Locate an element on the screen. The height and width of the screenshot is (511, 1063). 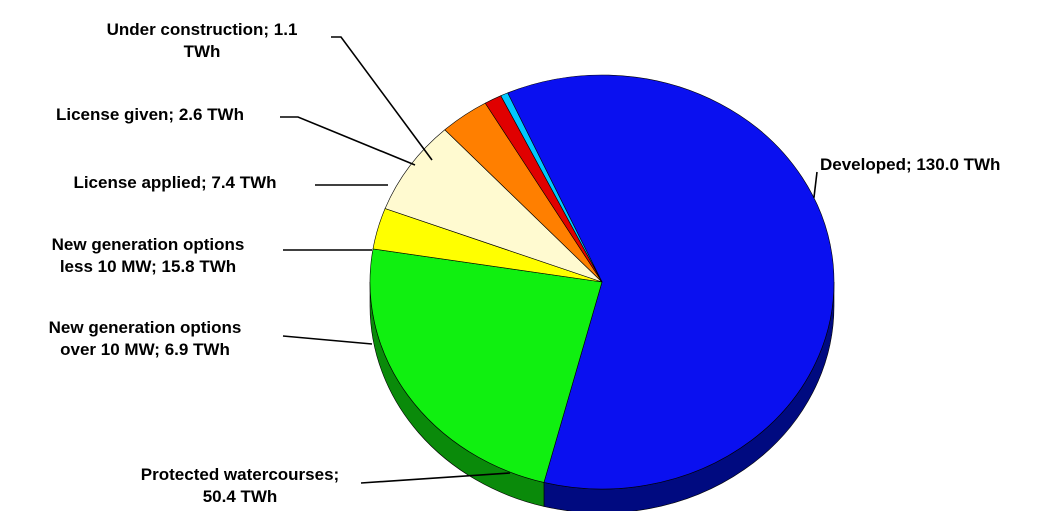
label-line: Under construction; 1.1 is located at coordinates (202, 29).